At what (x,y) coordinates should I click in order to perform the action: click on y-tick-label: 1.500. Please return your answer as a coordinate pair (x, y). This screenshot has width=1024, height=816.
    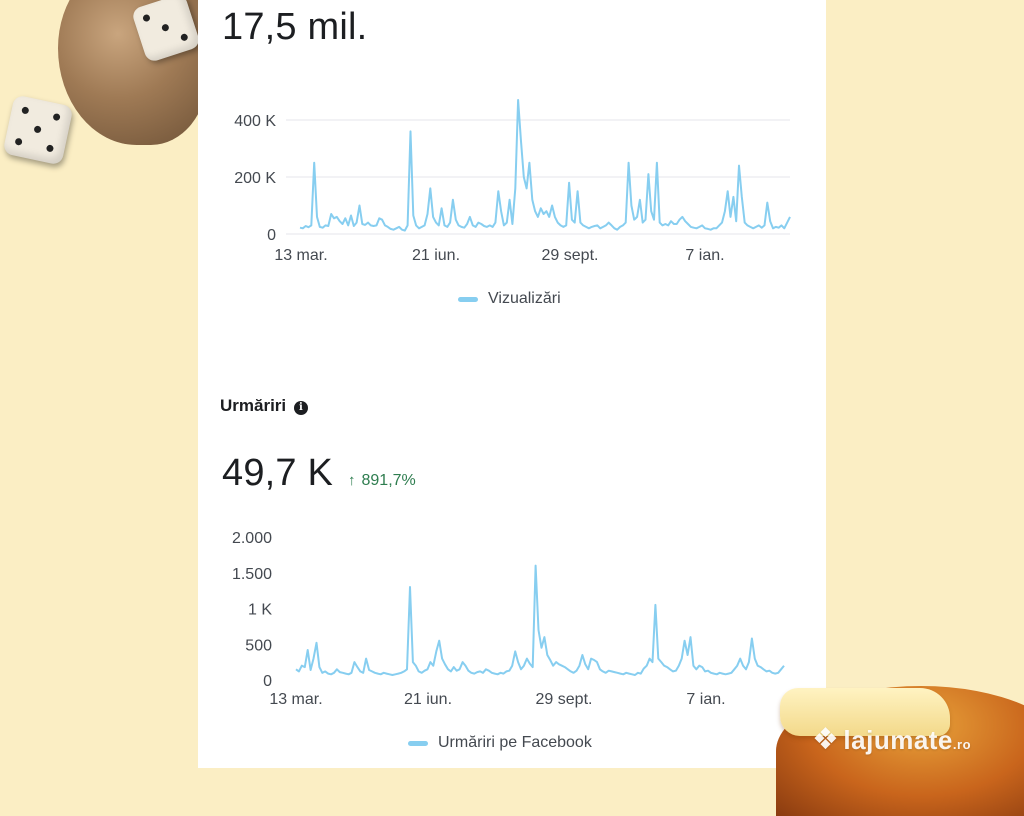
    Looking at the image, I should click on (252, 574).